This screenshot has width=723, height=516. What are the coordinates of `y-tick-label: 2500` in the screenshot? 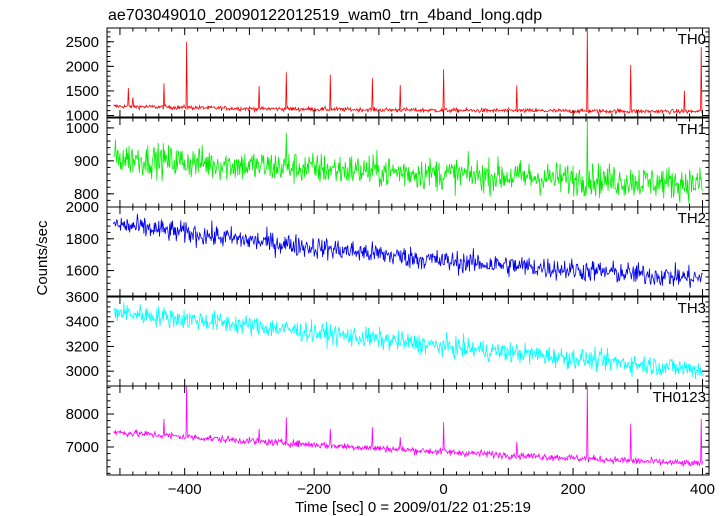 It's located at (82, 42).